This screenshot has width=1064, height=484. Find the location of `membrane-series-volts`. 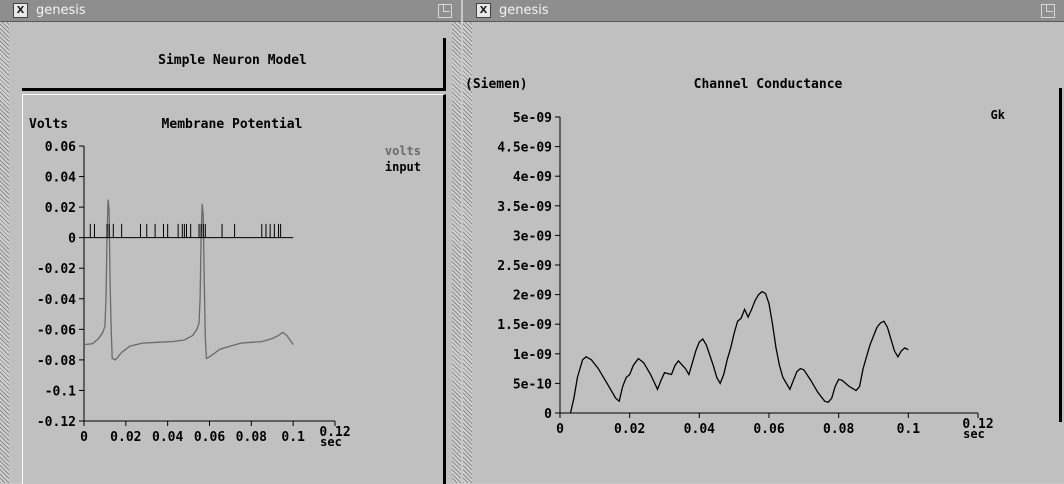

membrane-series-volts is located at coordinates (188, 280).